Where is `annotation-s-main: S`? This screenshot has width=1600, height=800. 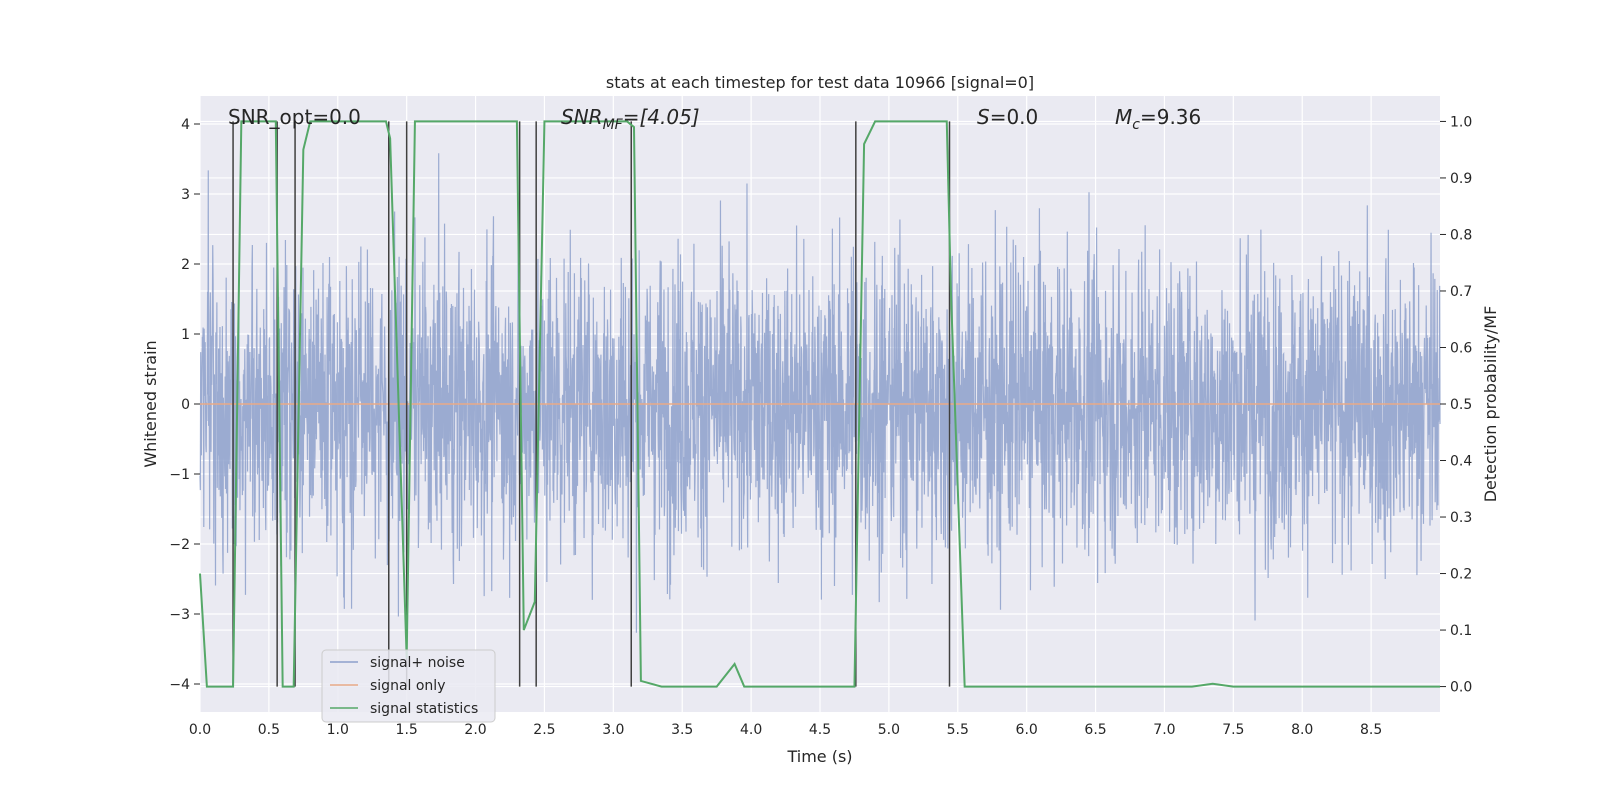 annotation-s-main: S is located at coordinates (983, 117).